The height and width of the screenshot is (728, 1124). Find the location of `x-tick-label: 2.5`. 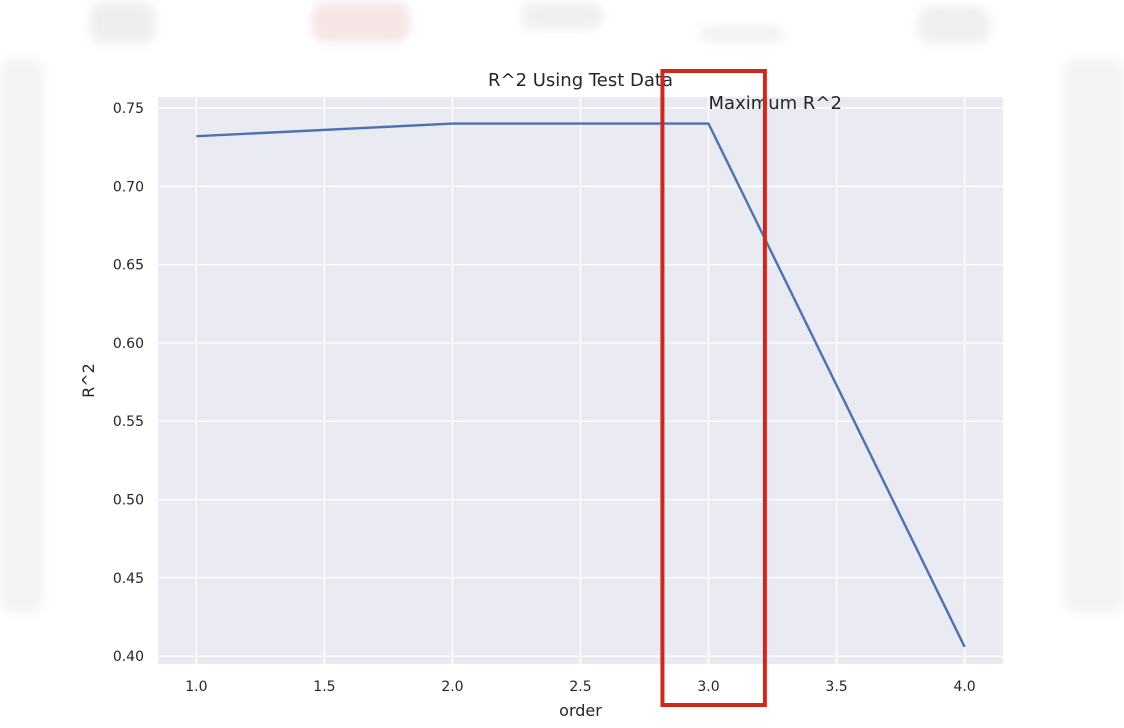

x-tick-label: 2.5 is located at coordinates (580, 687).